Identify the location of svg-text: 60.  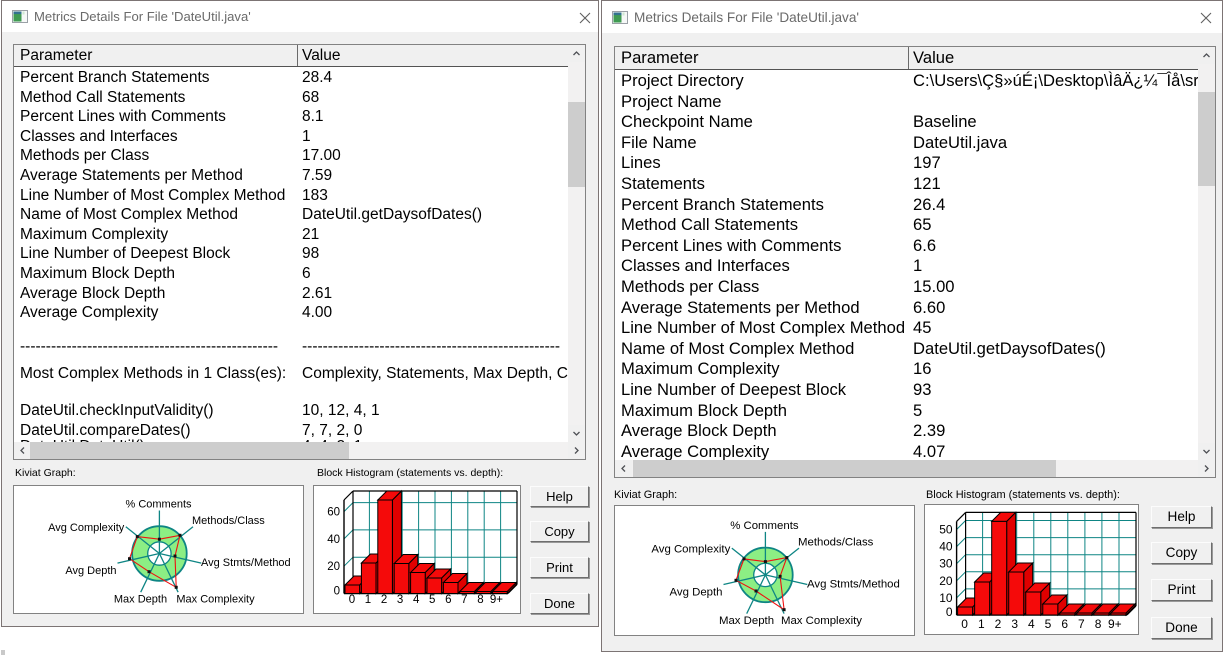
(333, 513).